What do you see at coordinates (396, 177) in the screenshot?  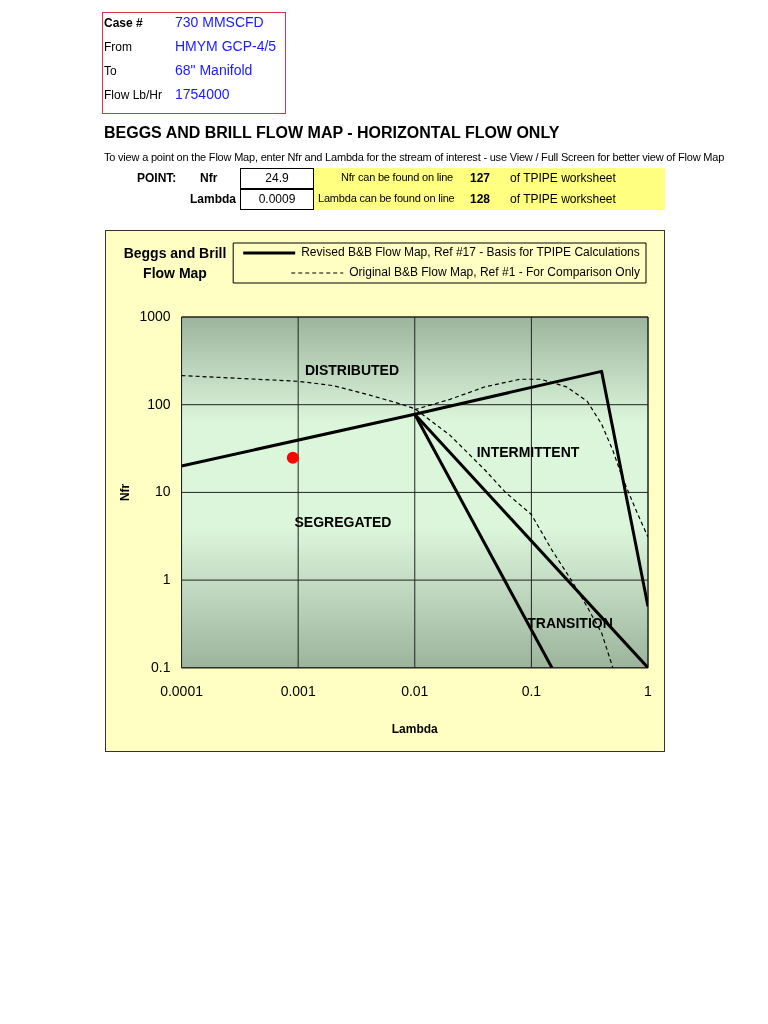 I see `text: Nfr can be found on line` at bounding box center [396, 177].